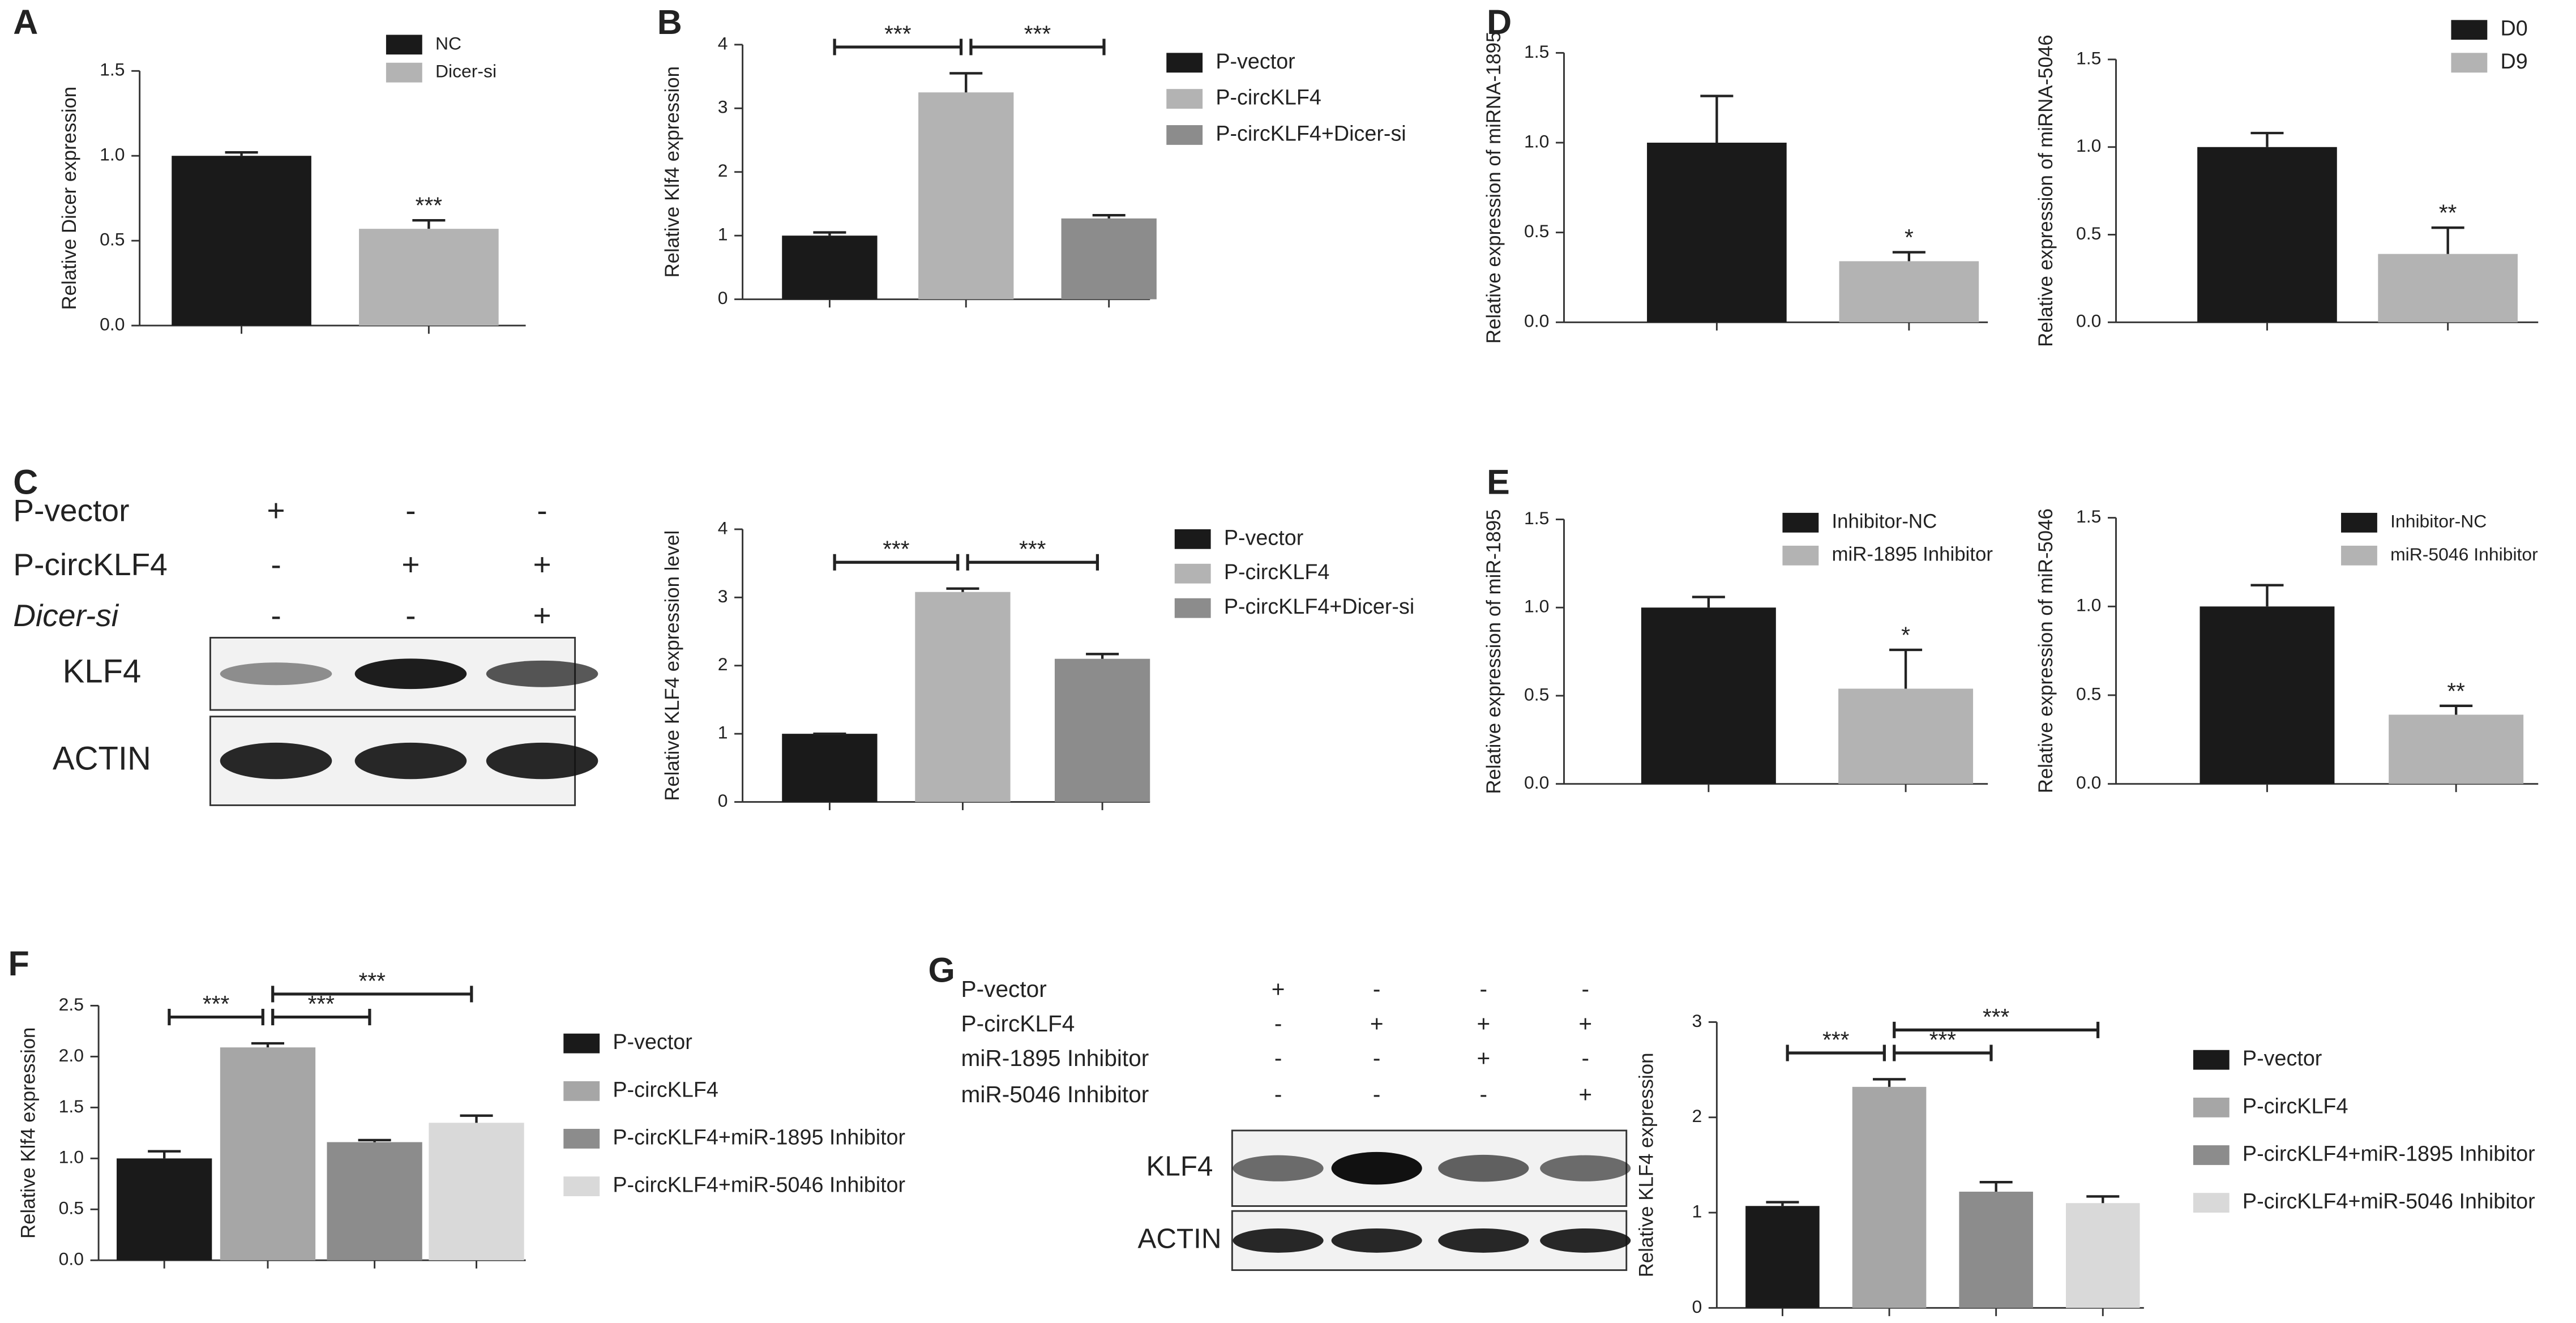 Image resolution: width=2576 pixels, height=1323 pixels. Describe the element at coordinates (1884, 522) in the screenshot. I see `legend-label: Inhibitor-NC` at that location.